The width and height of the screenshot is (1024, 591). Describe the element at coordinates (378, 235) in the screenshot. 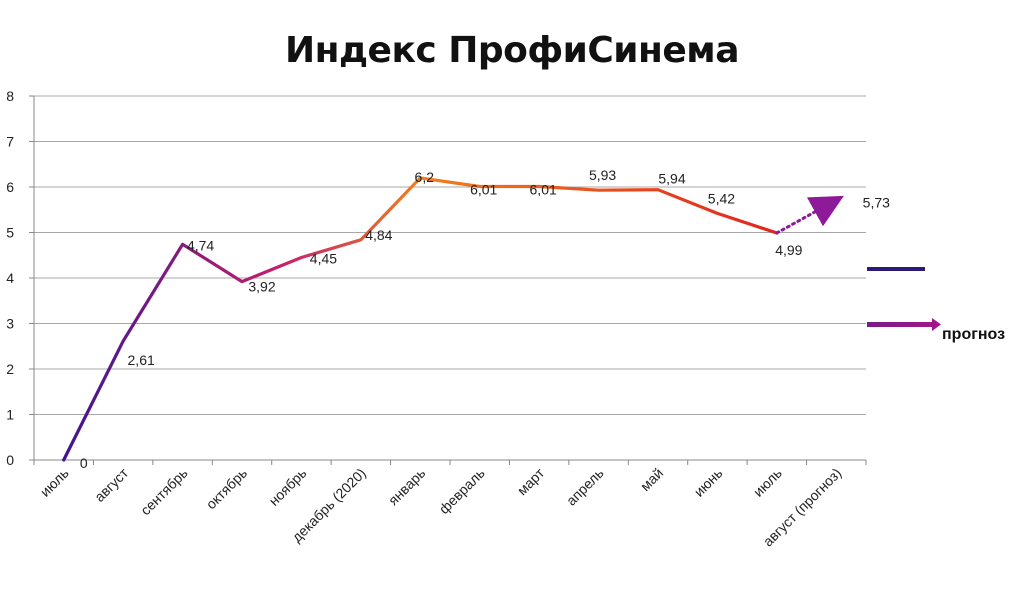

I see `data-label-5: 4,84` at that location.